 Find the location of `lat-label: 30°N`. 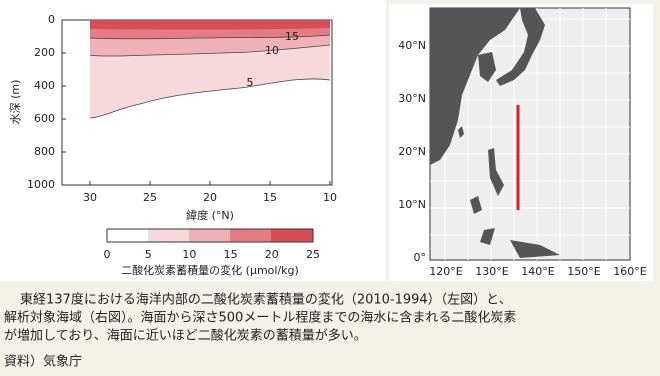

lat-label: 30°N is located at coordinates (412, 98).